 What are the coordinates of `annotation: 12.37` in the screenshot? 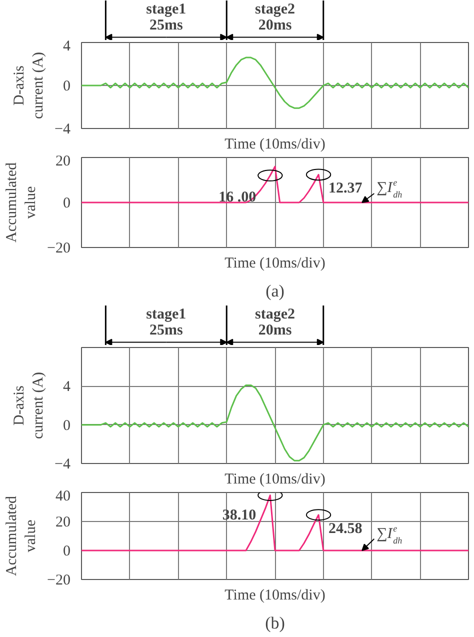 It's located at (345, 188).